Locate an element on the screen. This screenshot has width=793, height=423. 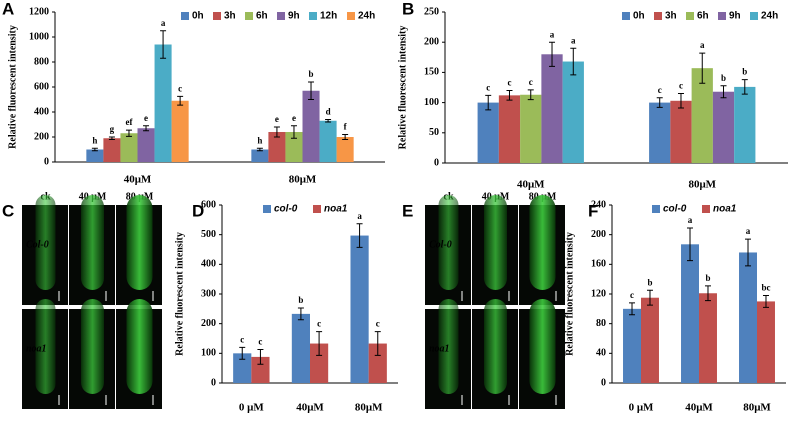
y-tick-label: 100 is located at coordinates (431, 102).